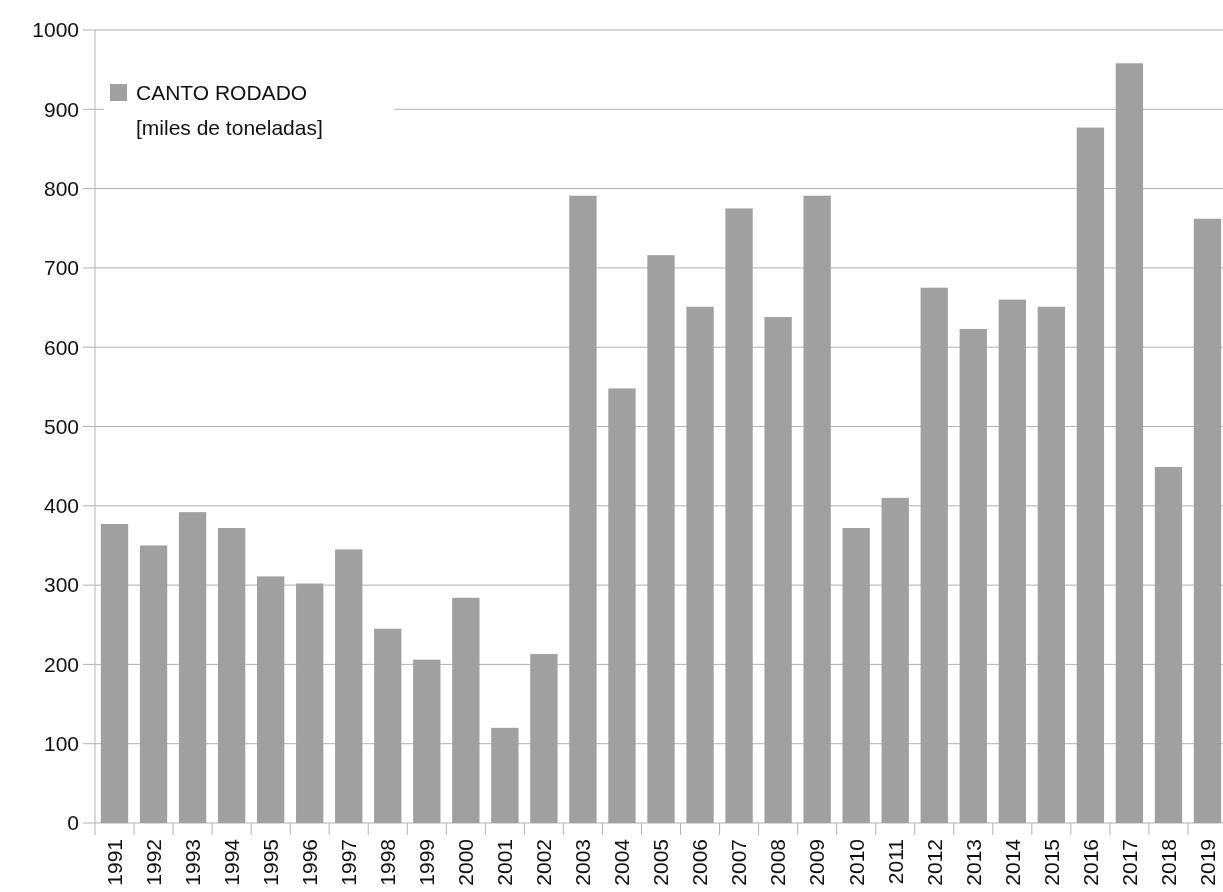  What do you see at coordinates (114, 862) in the screenshot?
I see `x-tick-label: 1991` at bounding box center [114, 862].